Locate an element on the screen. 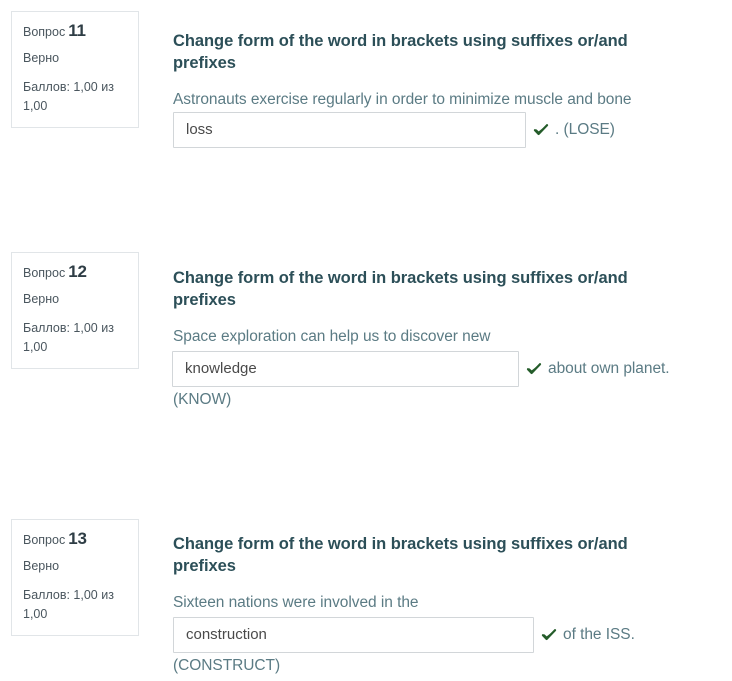 Image resolution: width=732 pixels, height=681 pixels. question-number-row: Вопрос 11 is located at coordinates (75, 30).